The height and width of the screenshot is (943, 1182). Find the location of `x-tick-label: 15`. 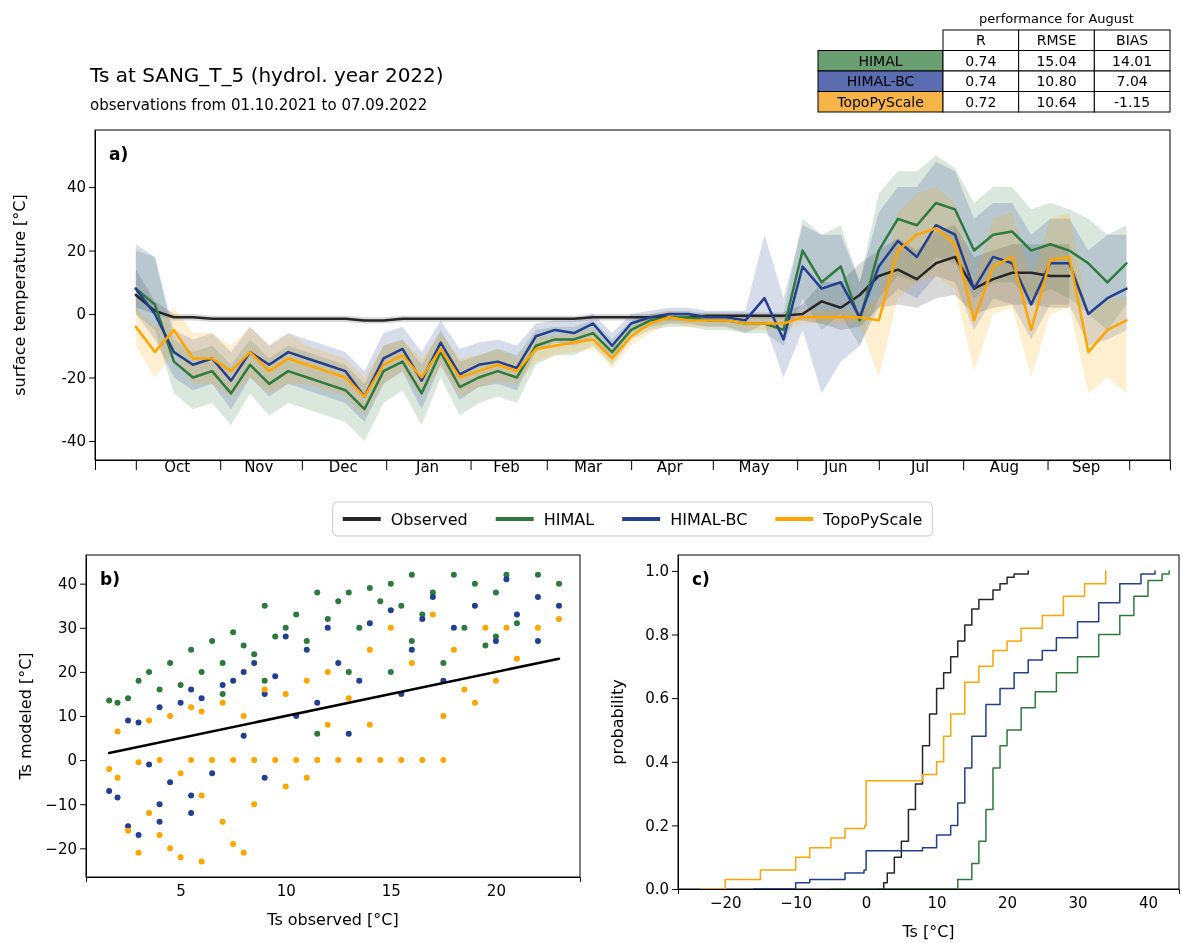

x-tick-label: 15 is located at coordinates (391, 890).